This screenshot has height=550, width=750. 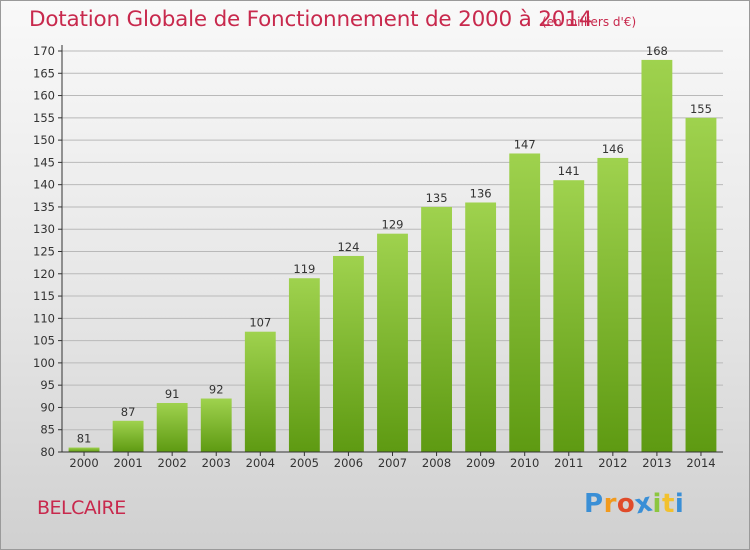 I want to click on x-tick-label: 2013, so click(x=656, y=463).